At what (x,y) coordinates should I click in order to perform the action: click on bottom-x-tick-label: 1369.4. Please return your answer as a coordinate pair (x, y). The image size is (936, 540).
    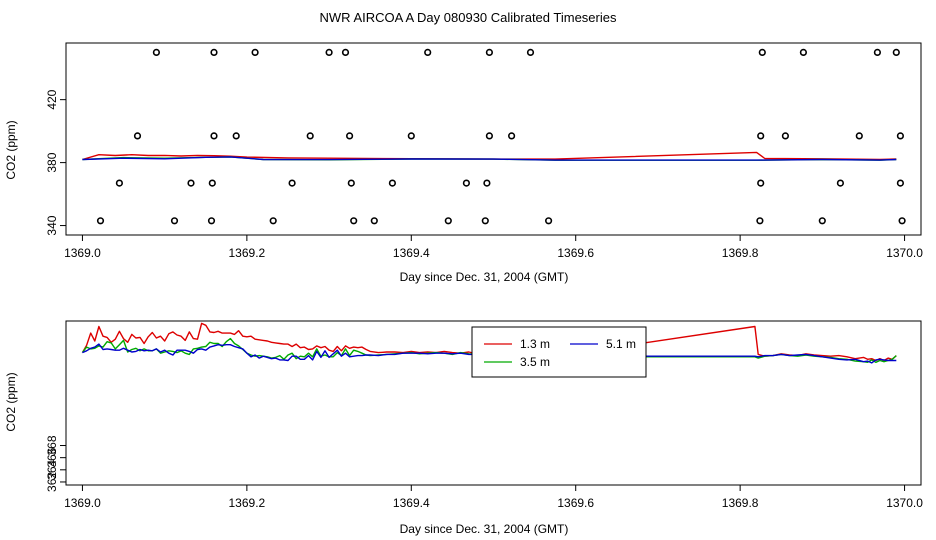
    Looking at the image, I should click on (411, 503).